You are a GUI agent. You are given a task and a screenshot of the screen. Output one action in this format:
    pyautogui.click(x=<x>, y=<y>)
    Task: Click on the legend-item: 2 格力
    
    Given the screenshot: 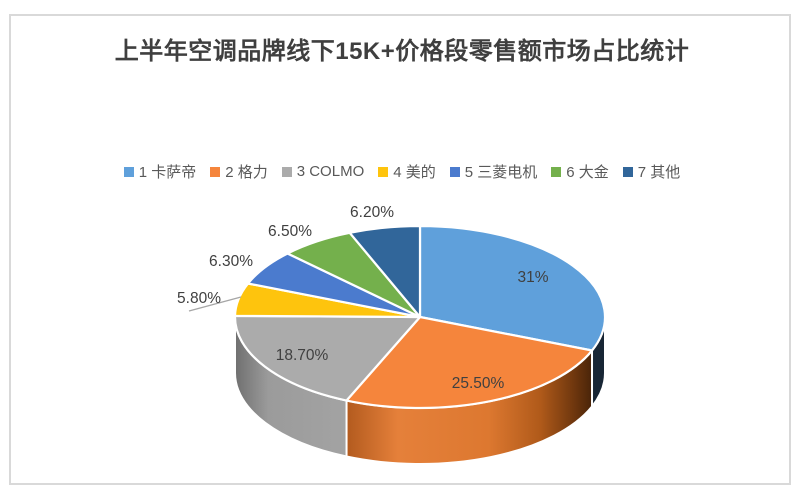 What is the action you would take?
    pyautogui.click(x=239, y=171)
    